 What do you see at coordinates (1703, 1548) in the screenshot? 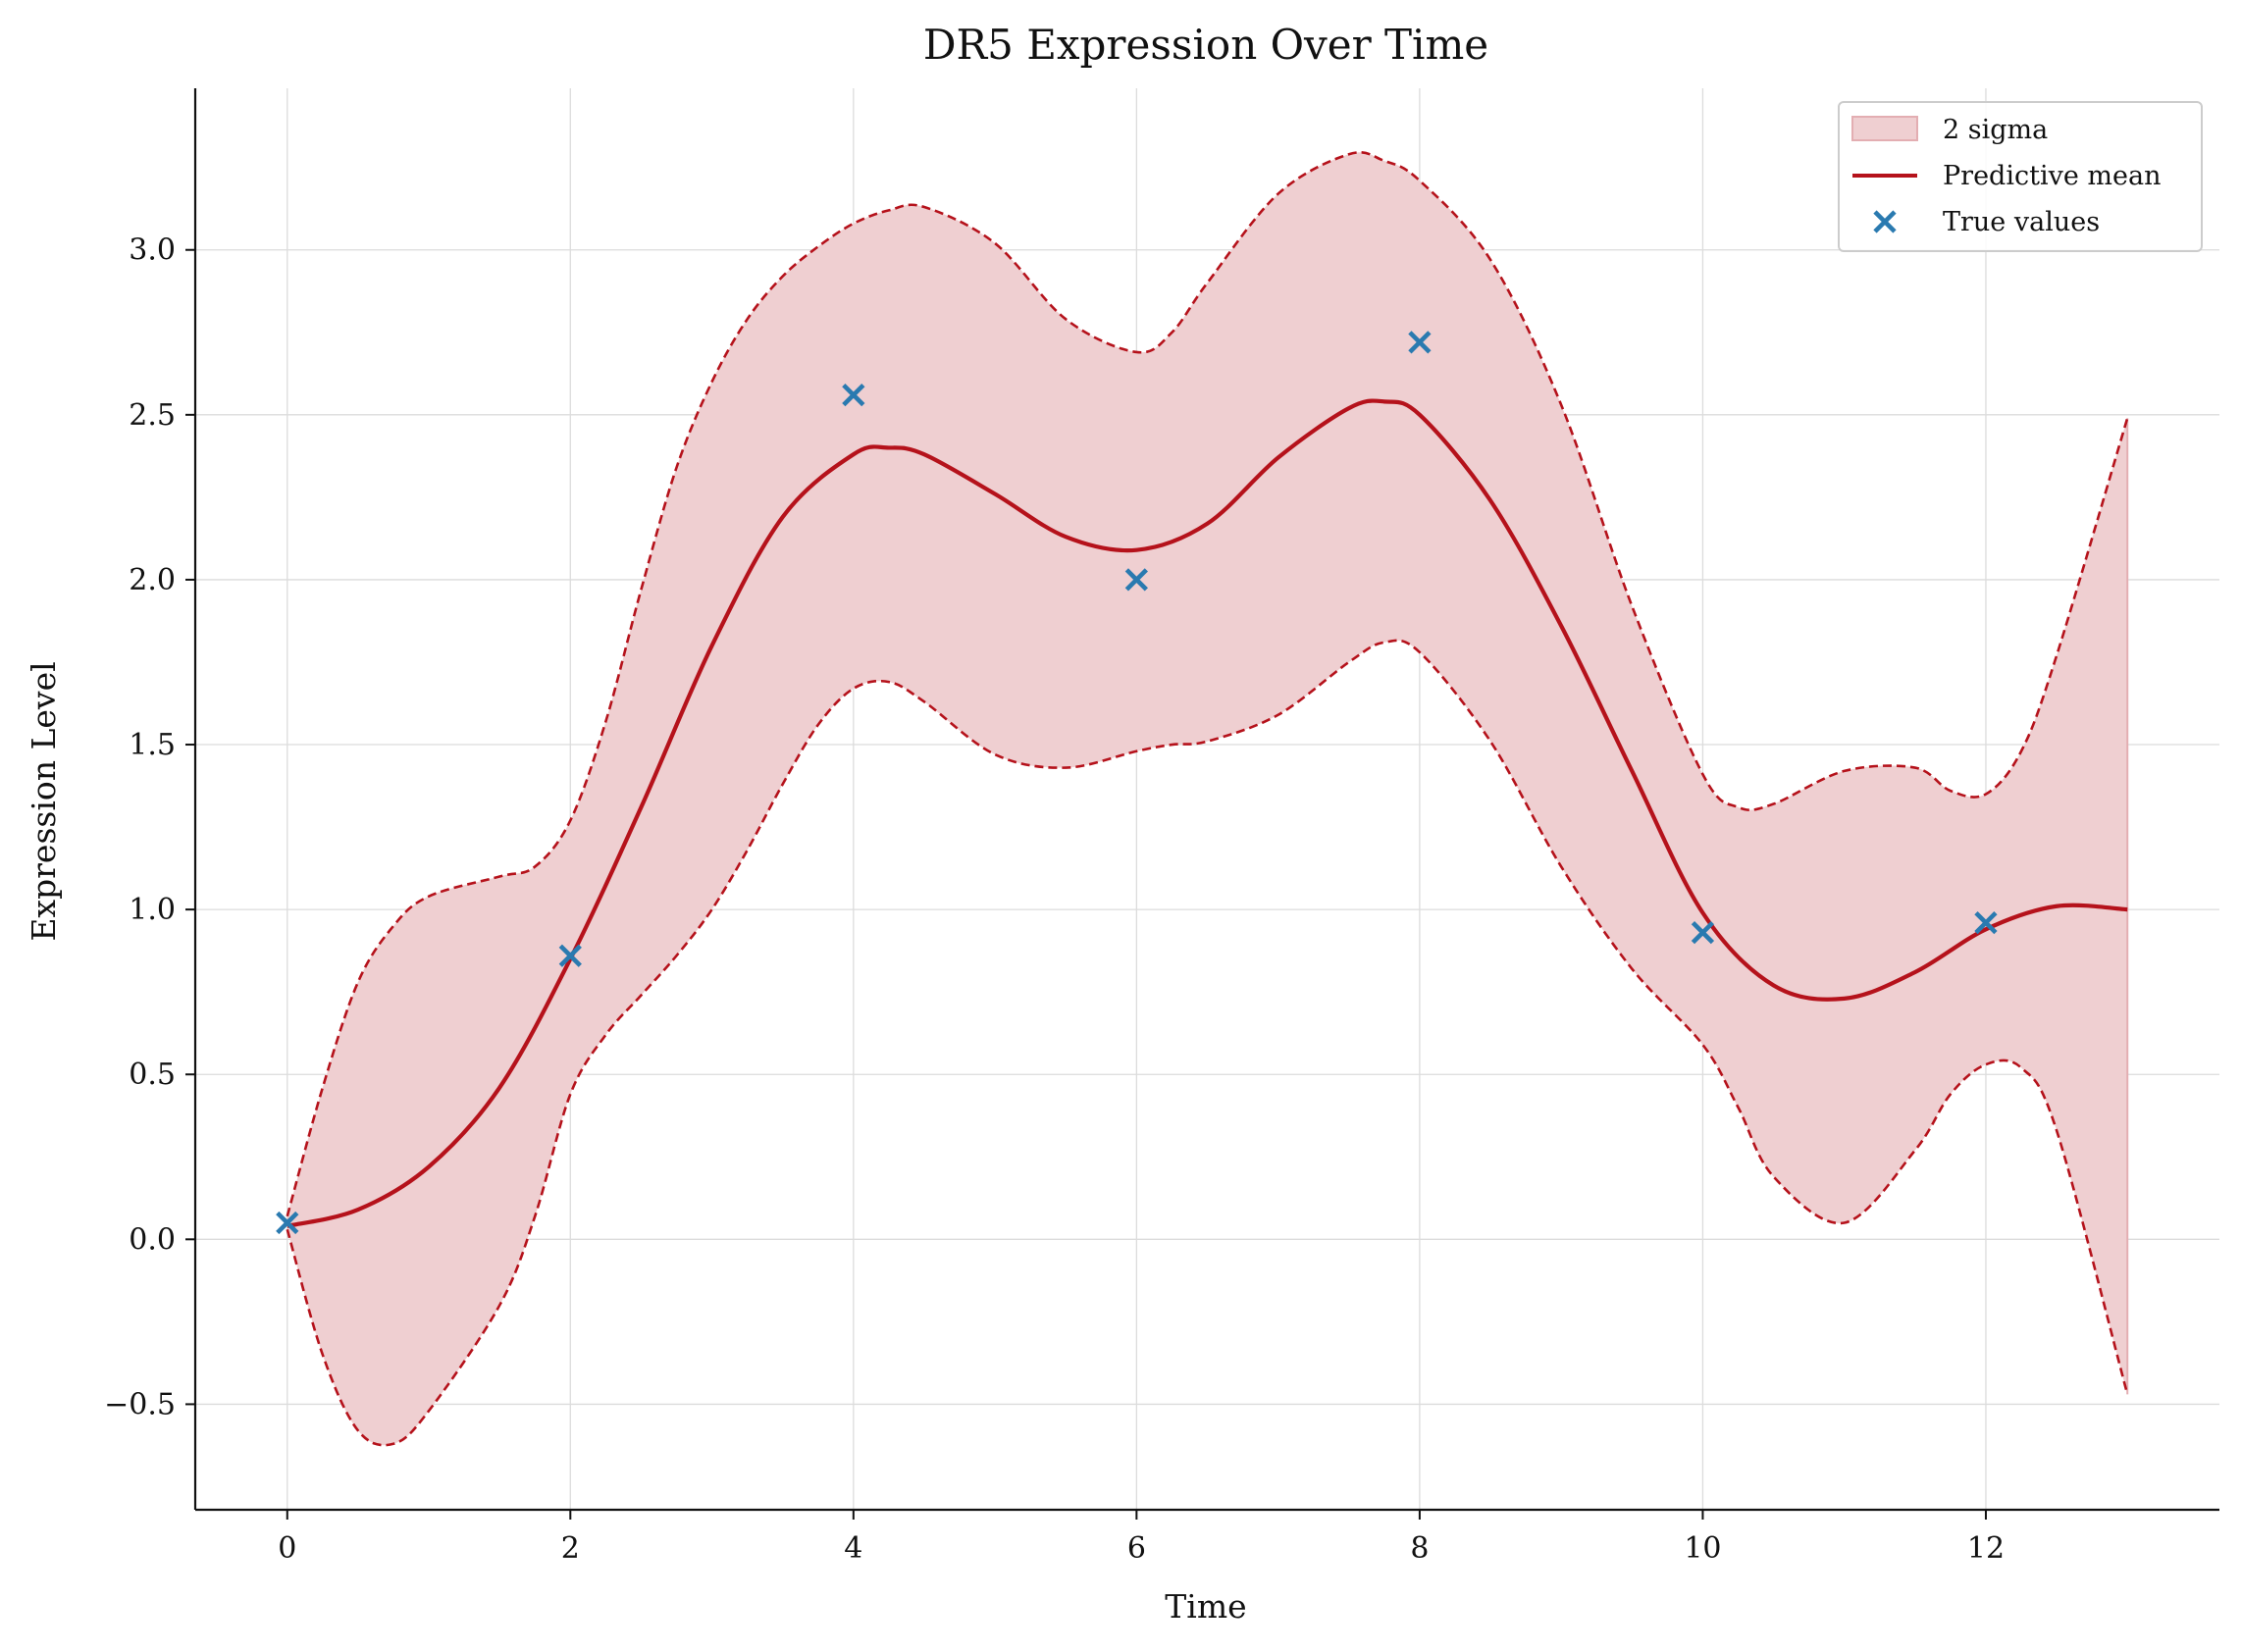
I see `x-tick-label: 10` at bounding box center [1703, 1548].